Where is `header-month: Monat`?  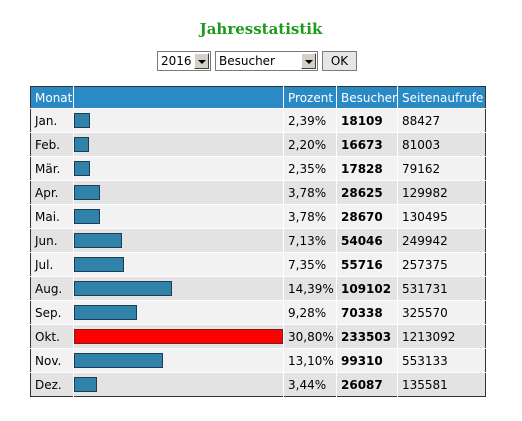 header-month: Monat is located at coordinates (52, 97).